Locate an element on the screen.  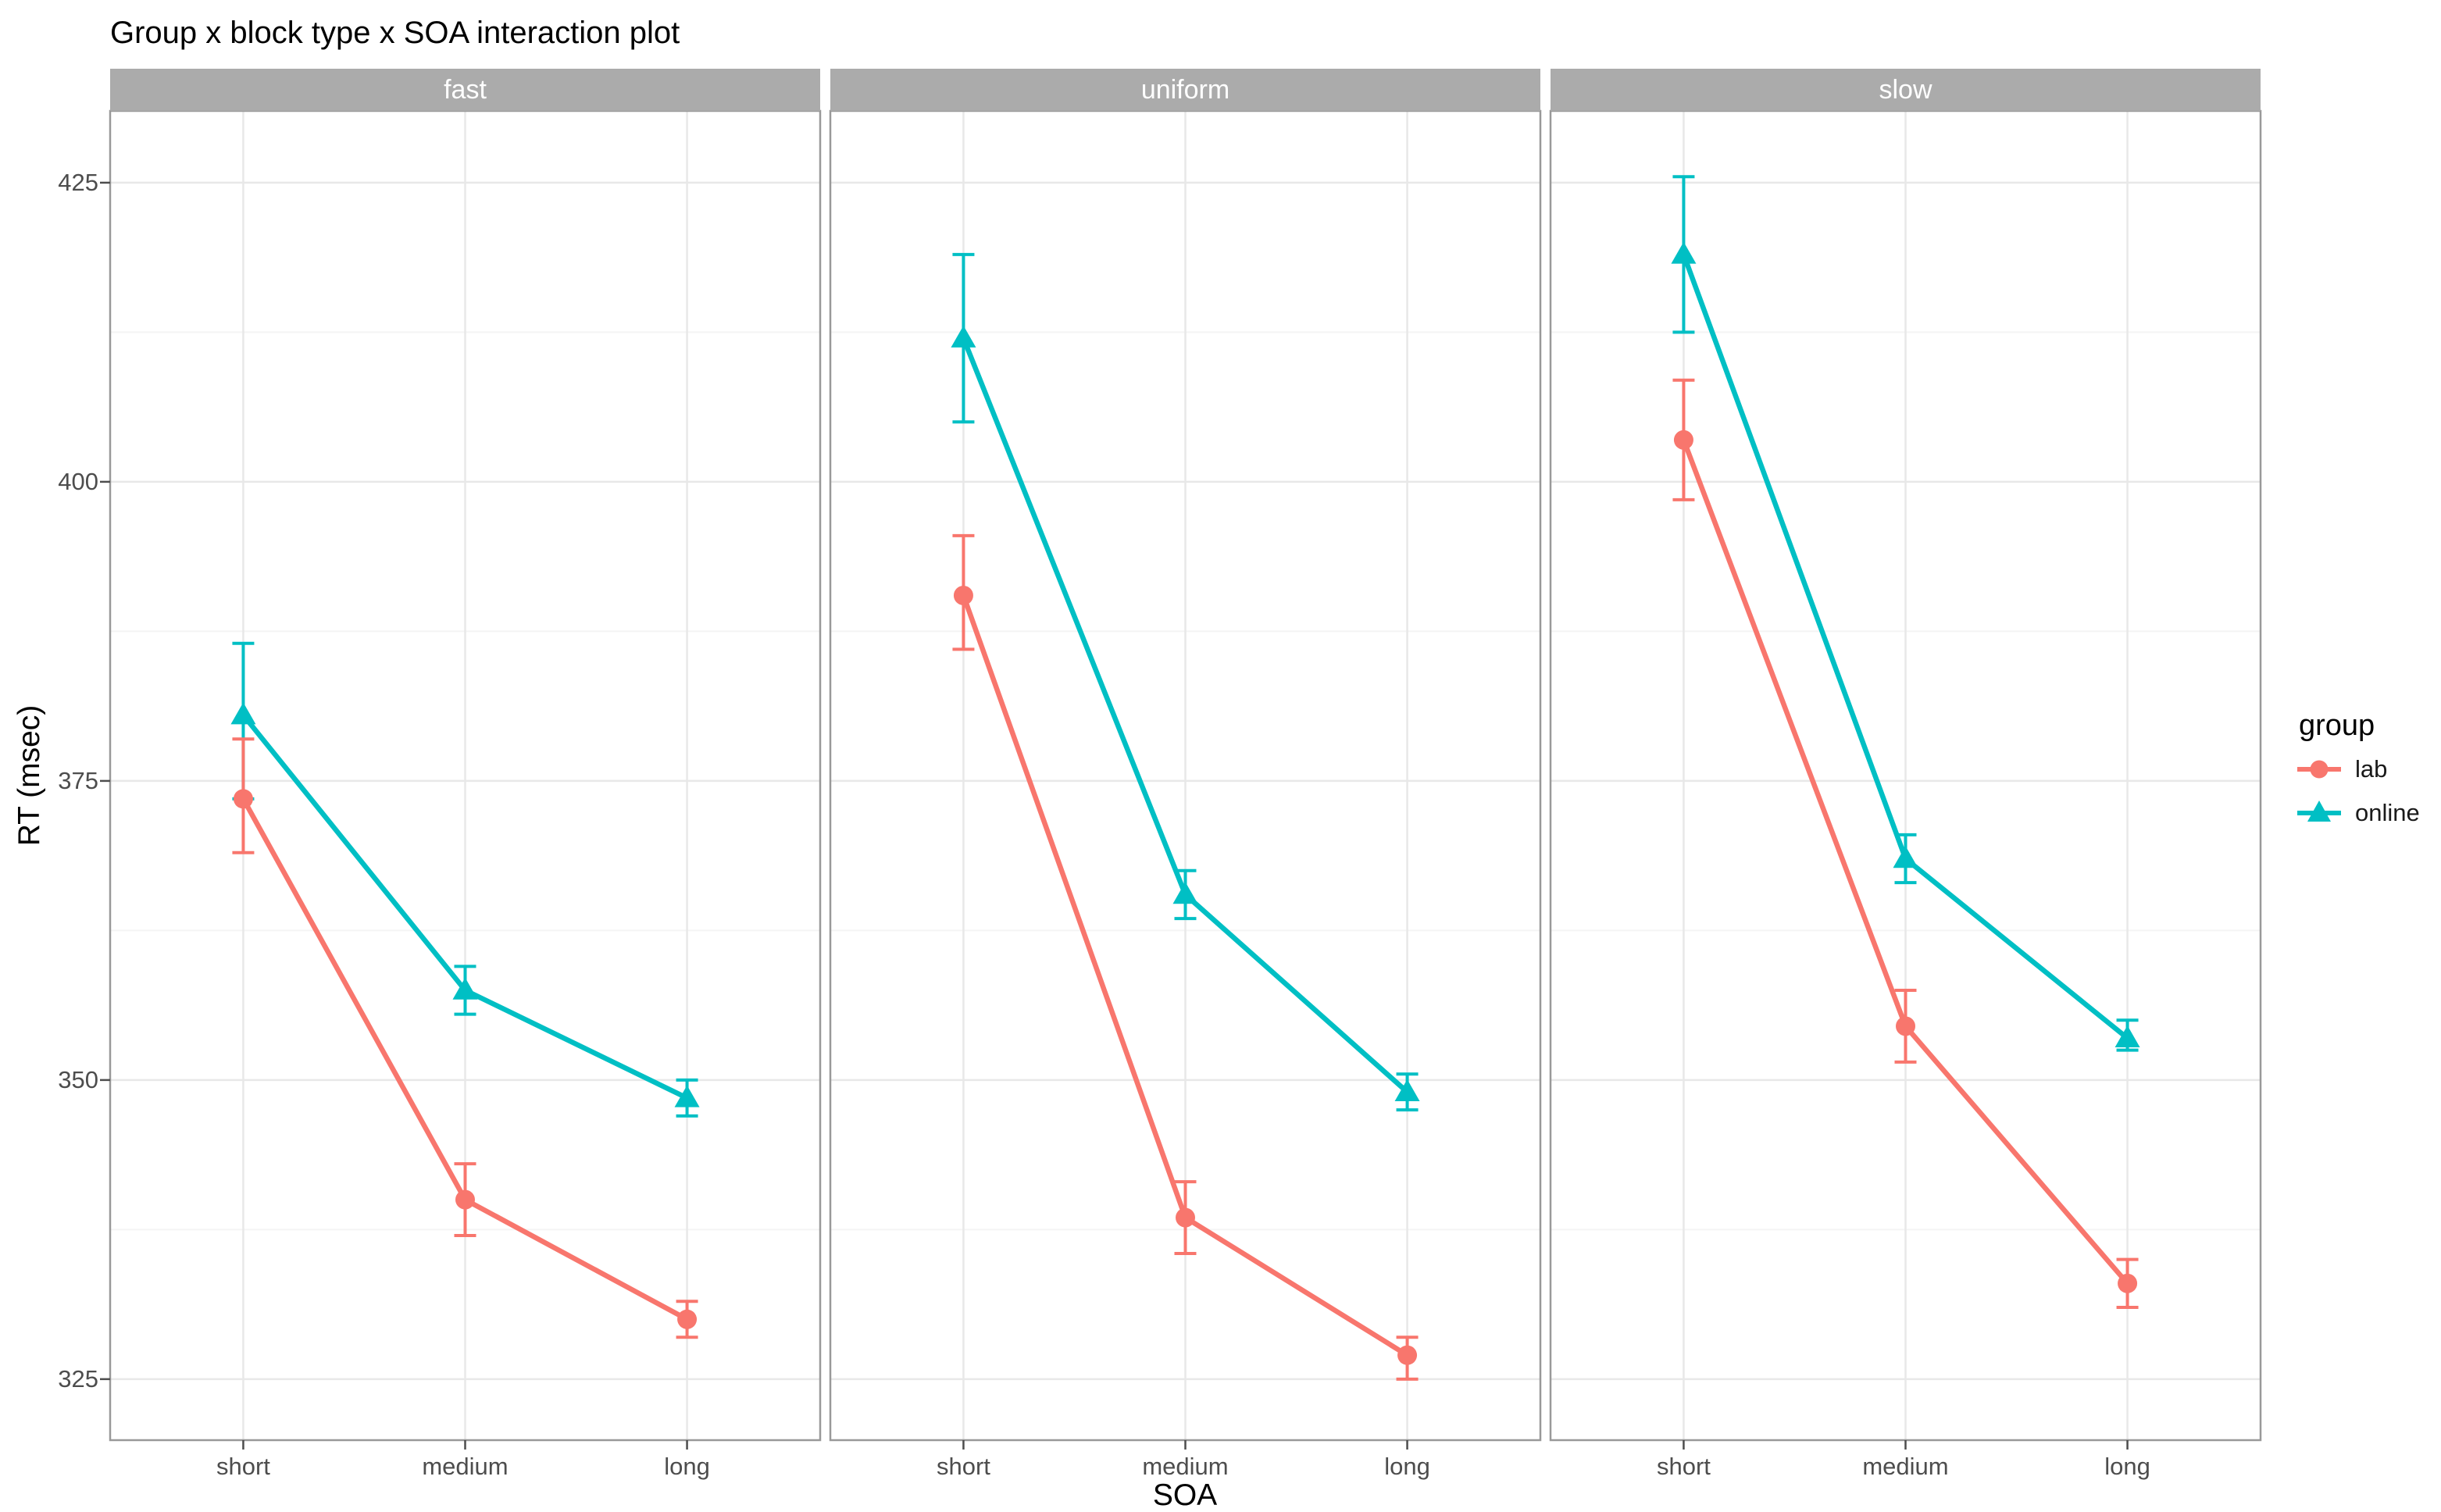
legend-key-circle-lab is located at coordinates (2319, 769).